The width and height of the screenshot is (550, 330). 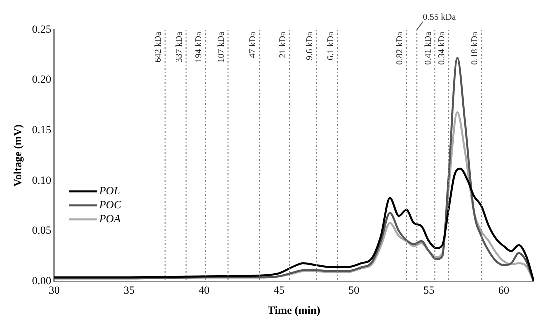 I want to click on x-tick-label: 35, so click(x=130, y=291).